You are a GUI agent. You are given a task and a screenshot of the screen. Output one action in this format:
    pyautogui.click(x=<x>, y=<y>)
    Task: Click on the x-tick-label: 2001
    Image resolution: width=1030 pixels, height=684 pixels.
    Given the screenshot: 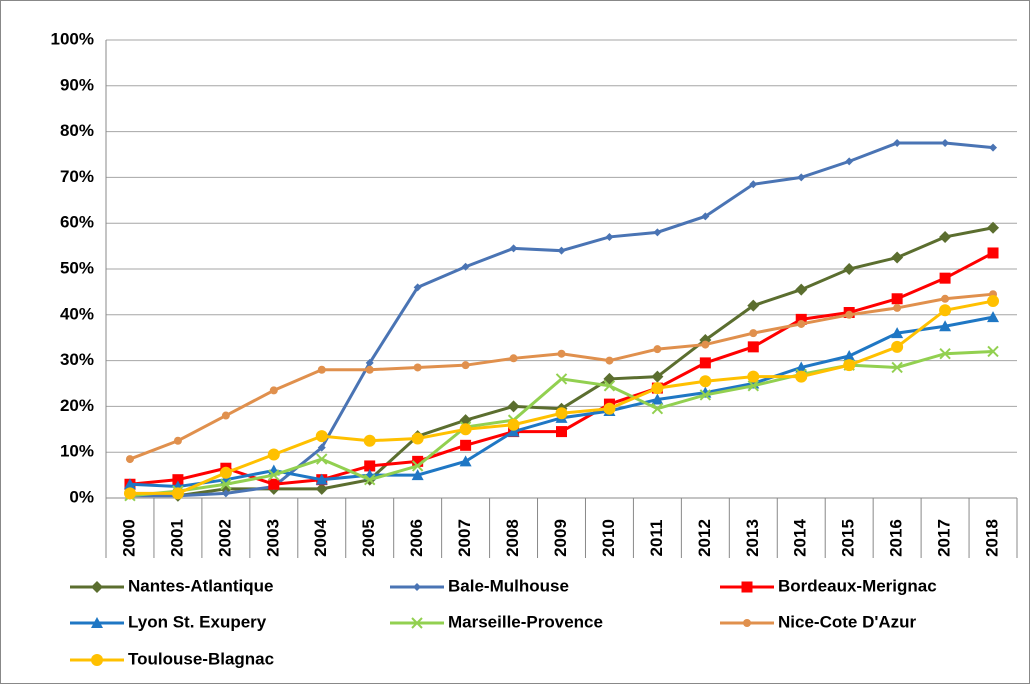 What is the action you would take?
    pyautogui.click(x=176, y=538)
    